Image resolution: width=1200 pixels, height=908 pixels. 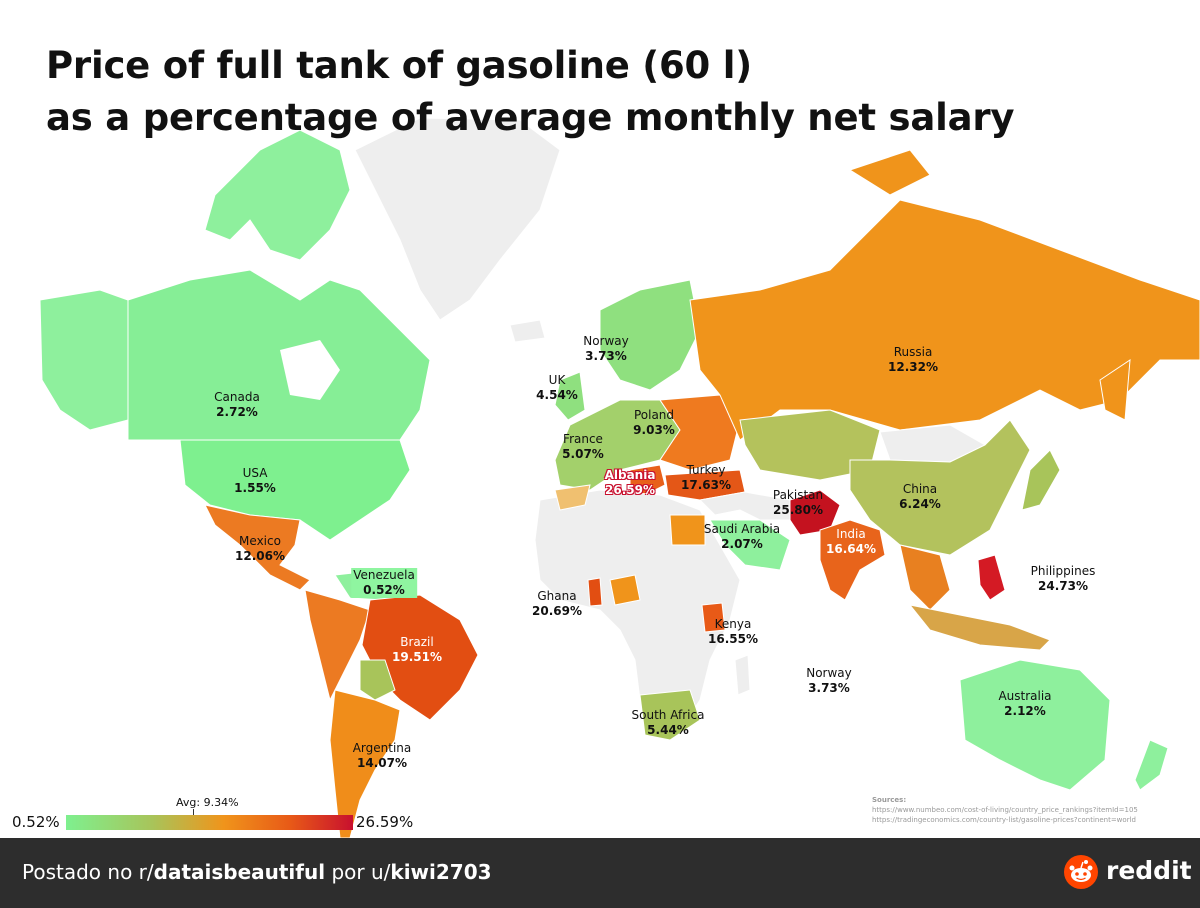 What do you see at coordinates (557, 380) in the screenshot?
I see `country-name: UK` at bounding box center [557, 380].